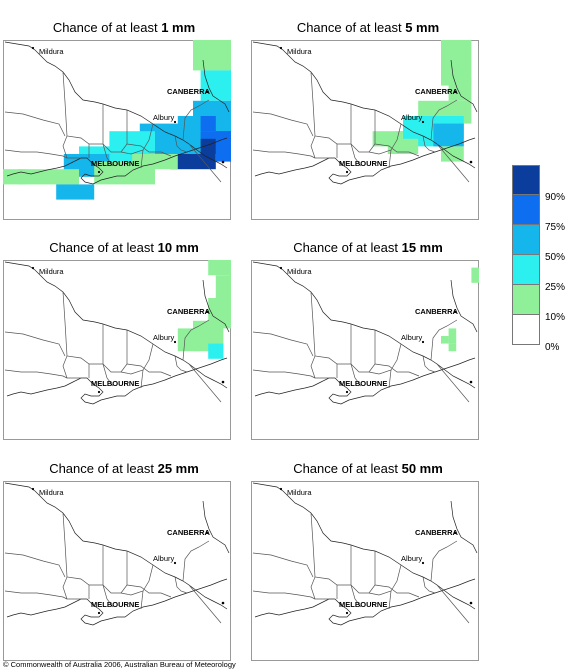  Describe the element at coordinates (555, 317) in the screenshot. I see `legend-label-10: 10%` at that location.